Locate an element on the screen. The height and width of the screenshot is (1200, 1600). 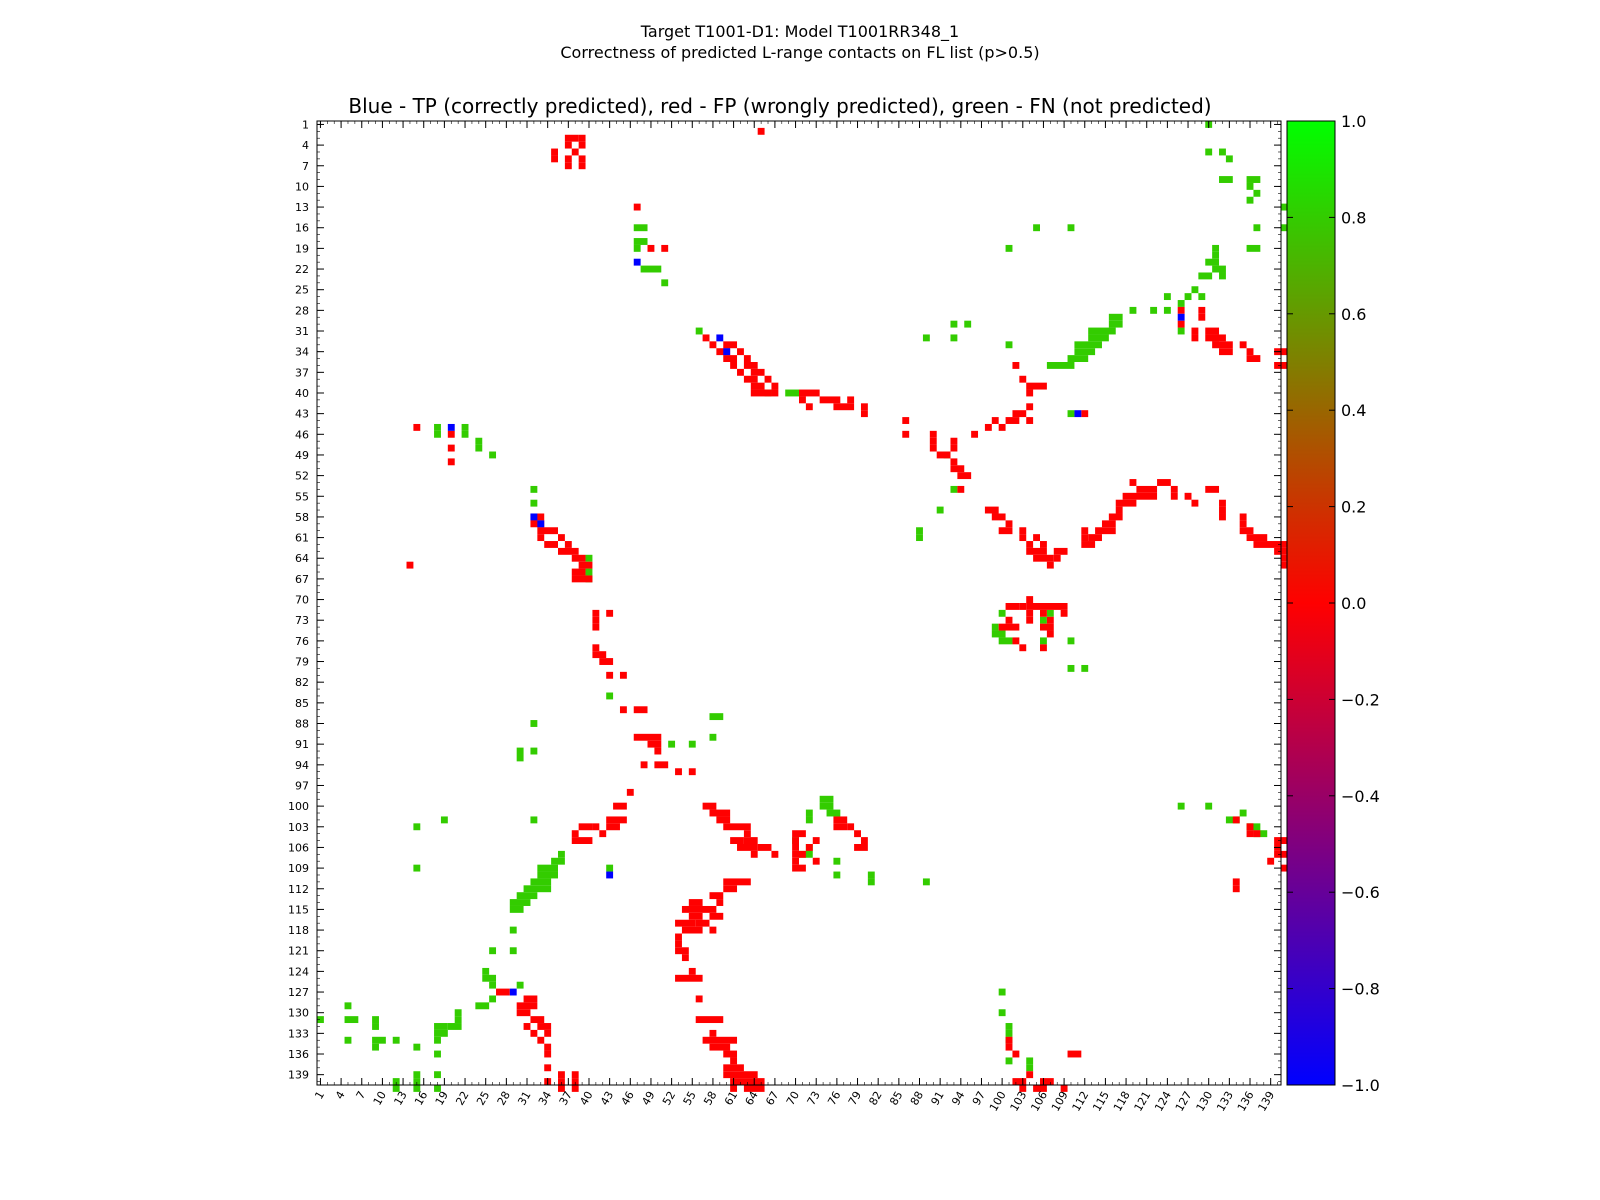
y-tick-label: 70 is located at coordinates (302, 600).